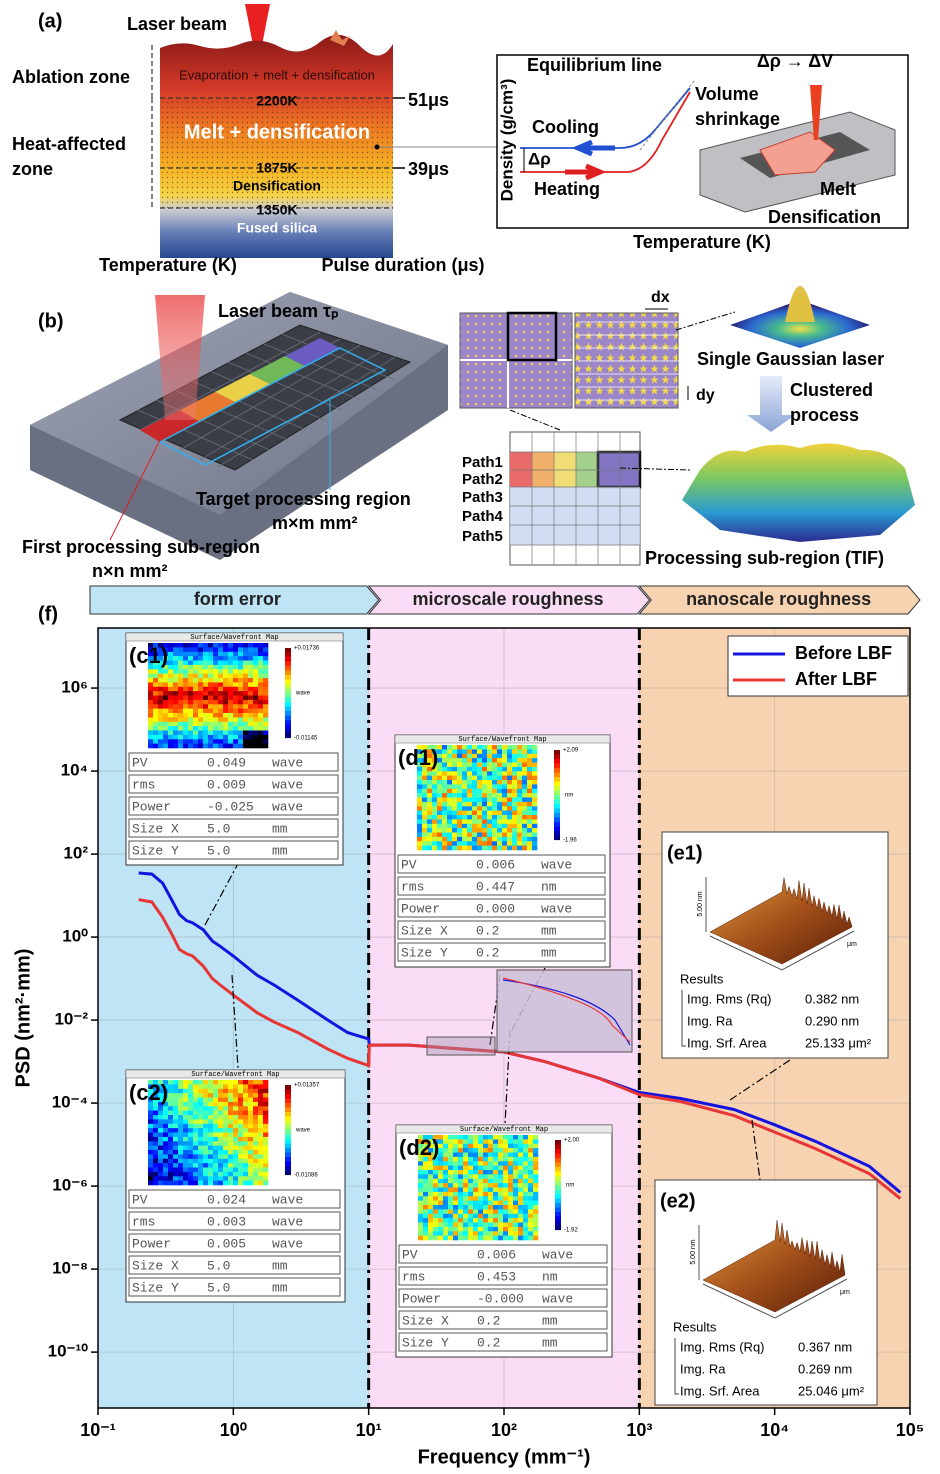 The image size is (940, 1474). What do you see at coordinates (778, 599) in the screenshot?
I see `region-label: nanoscale roughness` at bounding box center [778, 599].